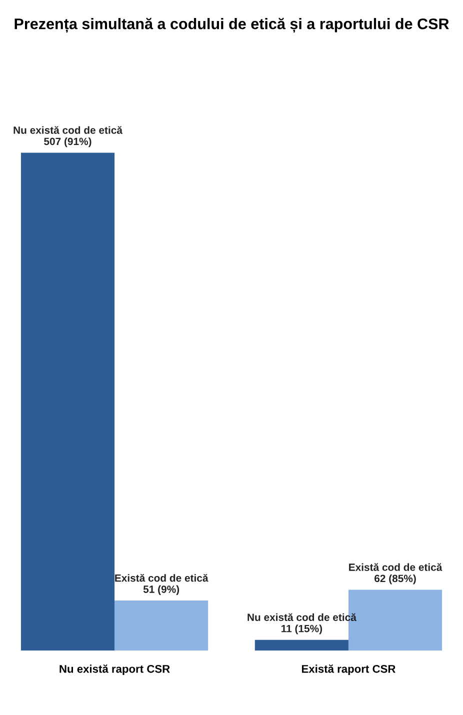  Describe the element at coordinates (68, 130) in the screenshot. I see `series-label: Nu există cod de etică` at that location.